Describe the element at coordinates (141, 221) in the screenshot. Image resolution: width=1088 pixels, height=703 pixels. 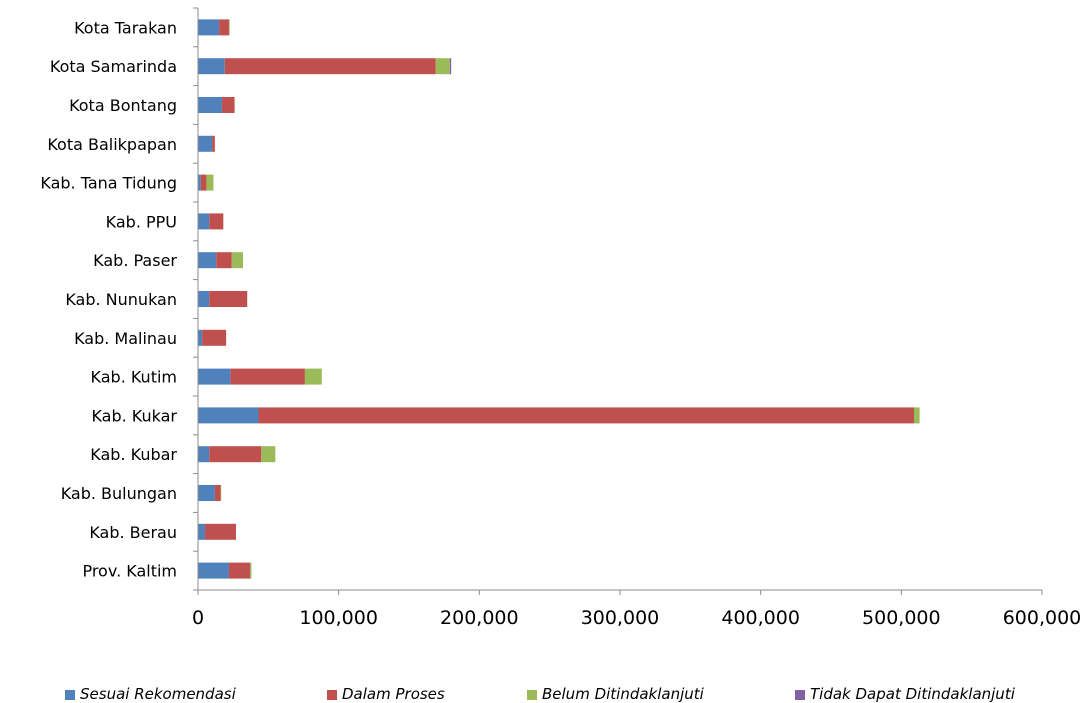
I see `category-label: Kab. PPU` at that location.